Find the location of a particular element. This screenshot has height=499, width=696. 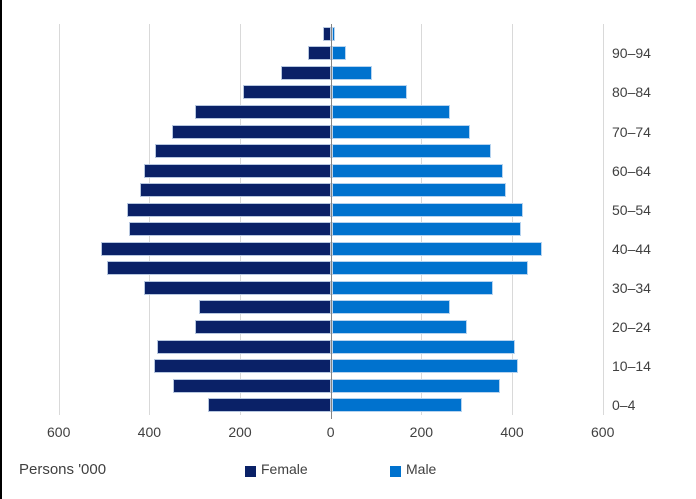

gridline-400-right is located at coordinates (513, 219).